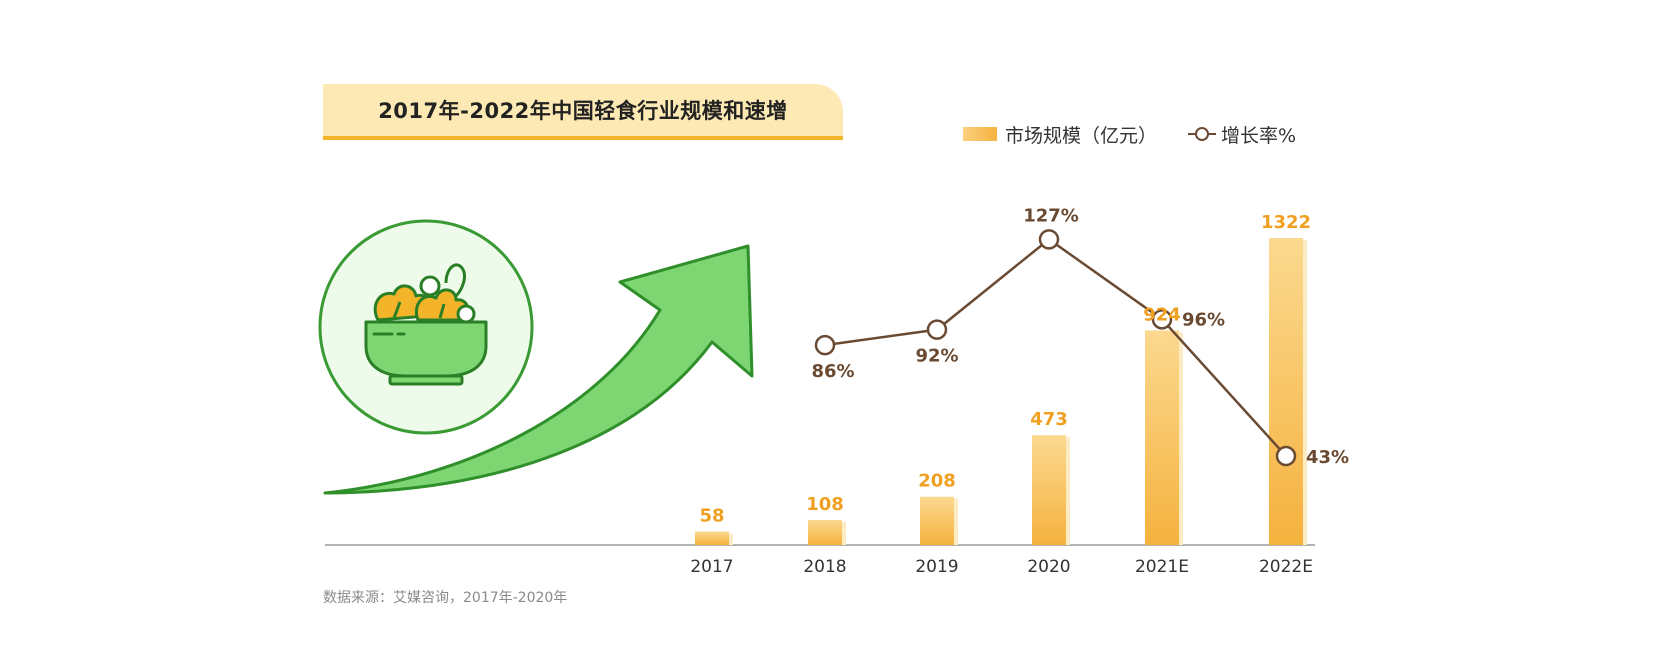 Image resolution: width=1668 pixels, height=662 pixels. I want to click on bar-edge-2018, so click(844, 533).